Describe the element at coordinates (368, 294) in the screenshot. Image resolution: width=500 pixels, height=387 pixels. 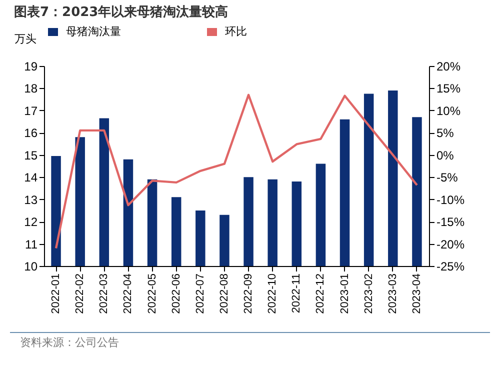
I see `x-tick-label: 2023-02` at that location.